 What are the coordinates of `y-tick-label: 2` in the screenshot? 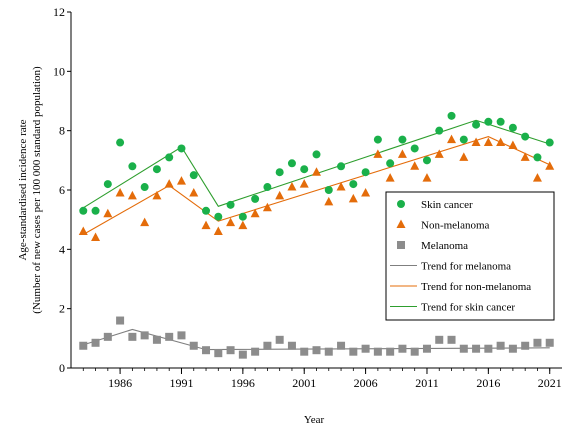 It's located at (62, 309).